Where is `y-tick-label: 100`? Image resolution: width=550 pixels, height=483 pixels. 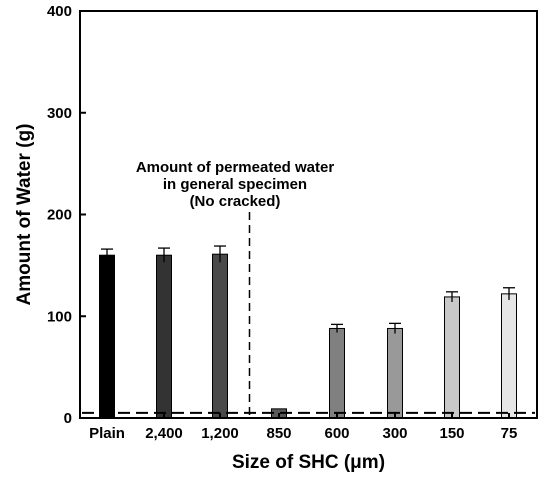
y-tick-label: 100 is located at coordinates (59, 316).